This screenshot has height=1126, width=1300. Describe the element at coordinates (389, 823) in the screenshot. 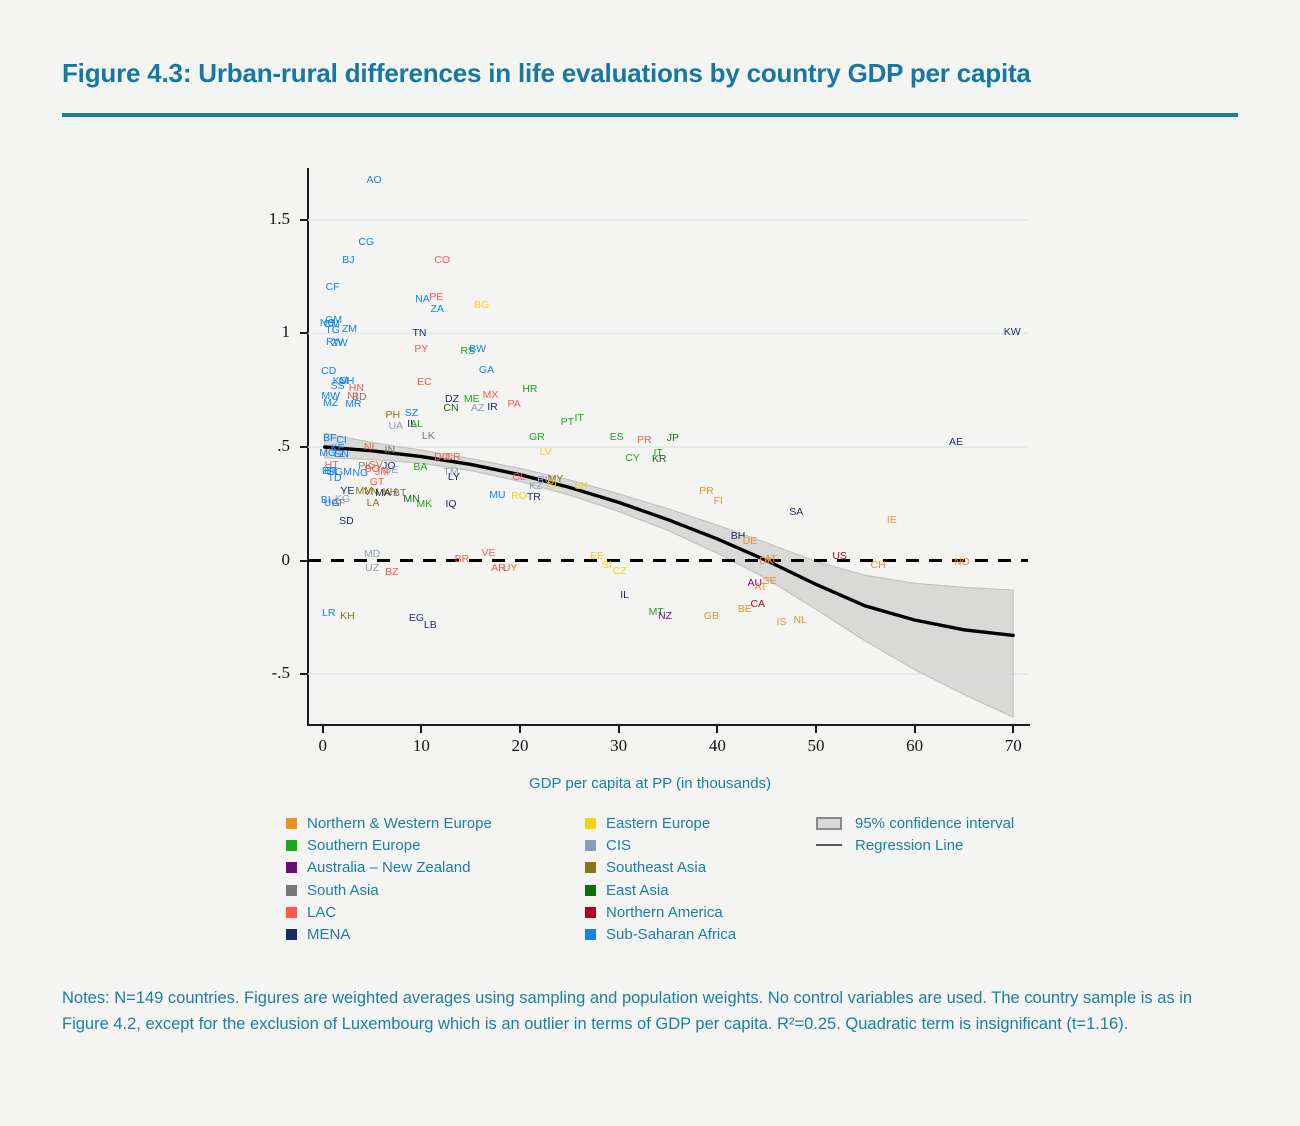

I see `legend-item: Northern & Western Europe` at that location.